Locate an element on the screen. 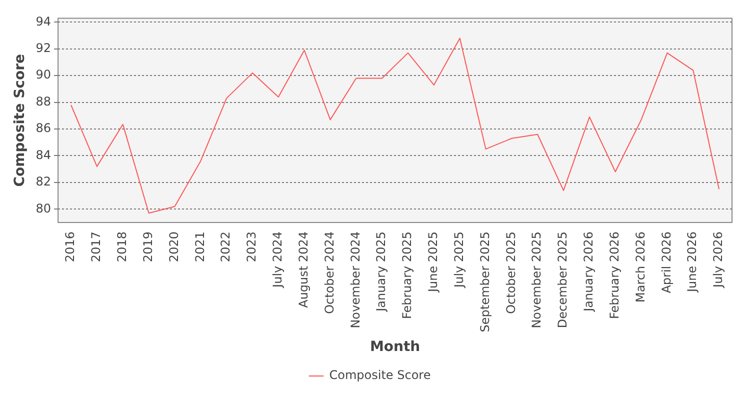  x-tick-label: September 2025 is located at coordinates (485, 282).